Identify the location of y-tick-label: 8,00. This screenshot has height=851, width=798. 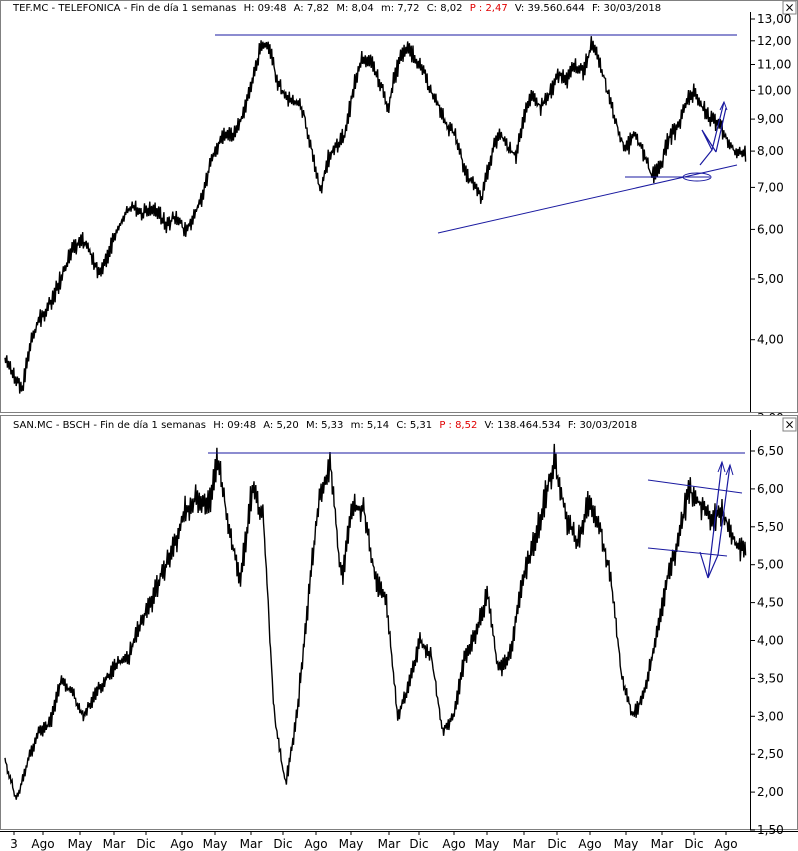
(770, 151).